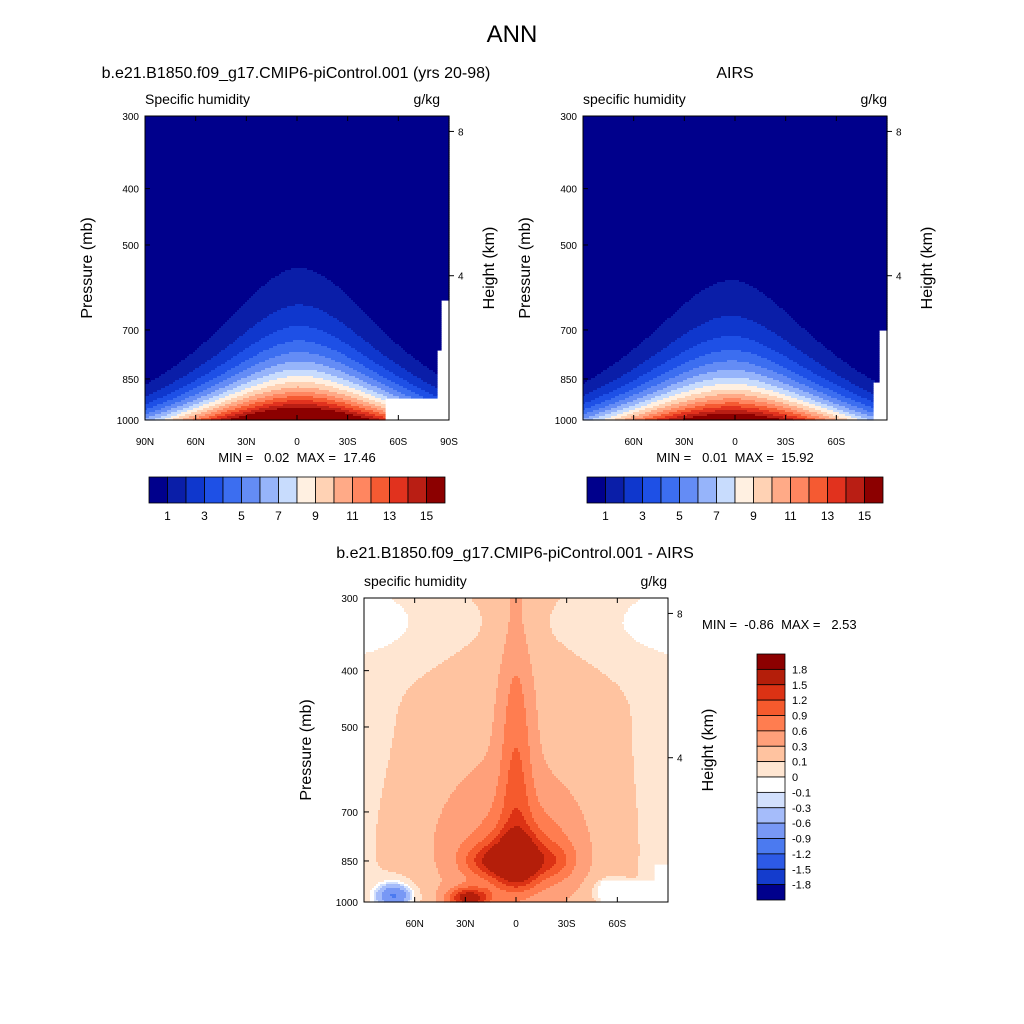  Describe the element at coordinates (799, 670) in the screenshot. I see `colorbar-label: 1.8` at that location.